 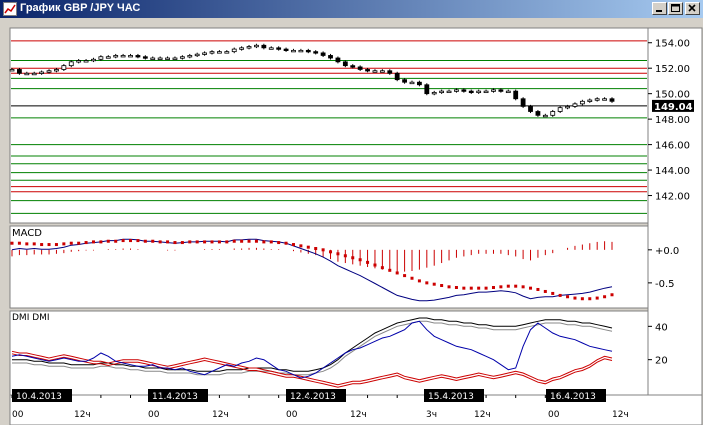 I want to click on date-label-1: 10.4.2013, so click(x=39, y=397).